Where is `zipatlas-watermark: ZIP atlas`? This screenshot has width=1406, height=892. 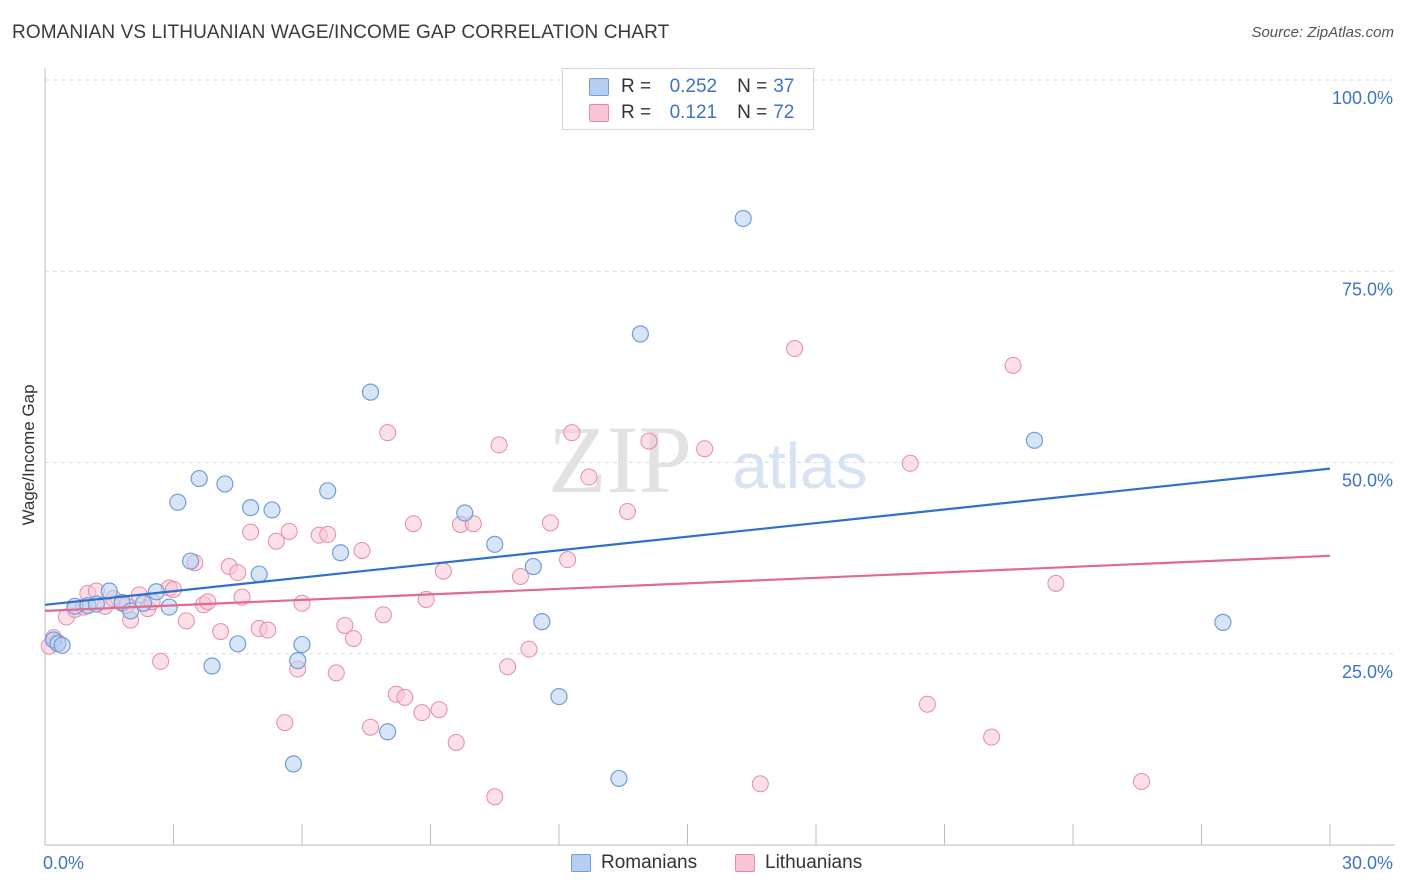 zipatlas-watermark: ZIP atlas is located at coordinates (708, 459).